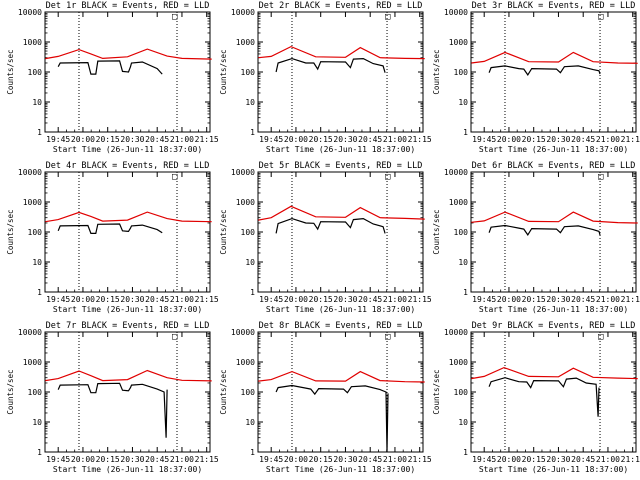  I want to click on panel-title: Det 9r BLACK = Events, RED = LLD, so click(554, 326).